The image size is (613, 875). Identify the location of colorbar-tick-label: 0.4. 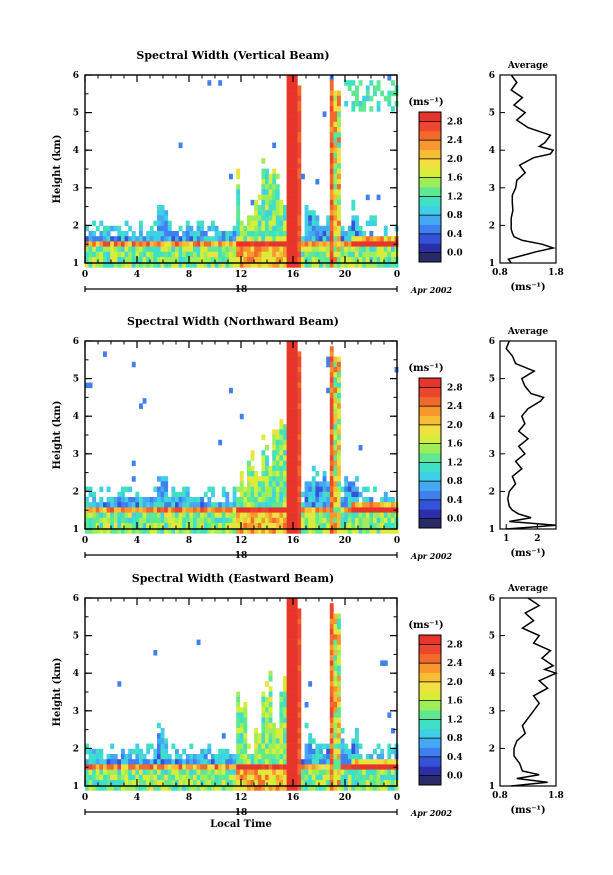
(455, 501).